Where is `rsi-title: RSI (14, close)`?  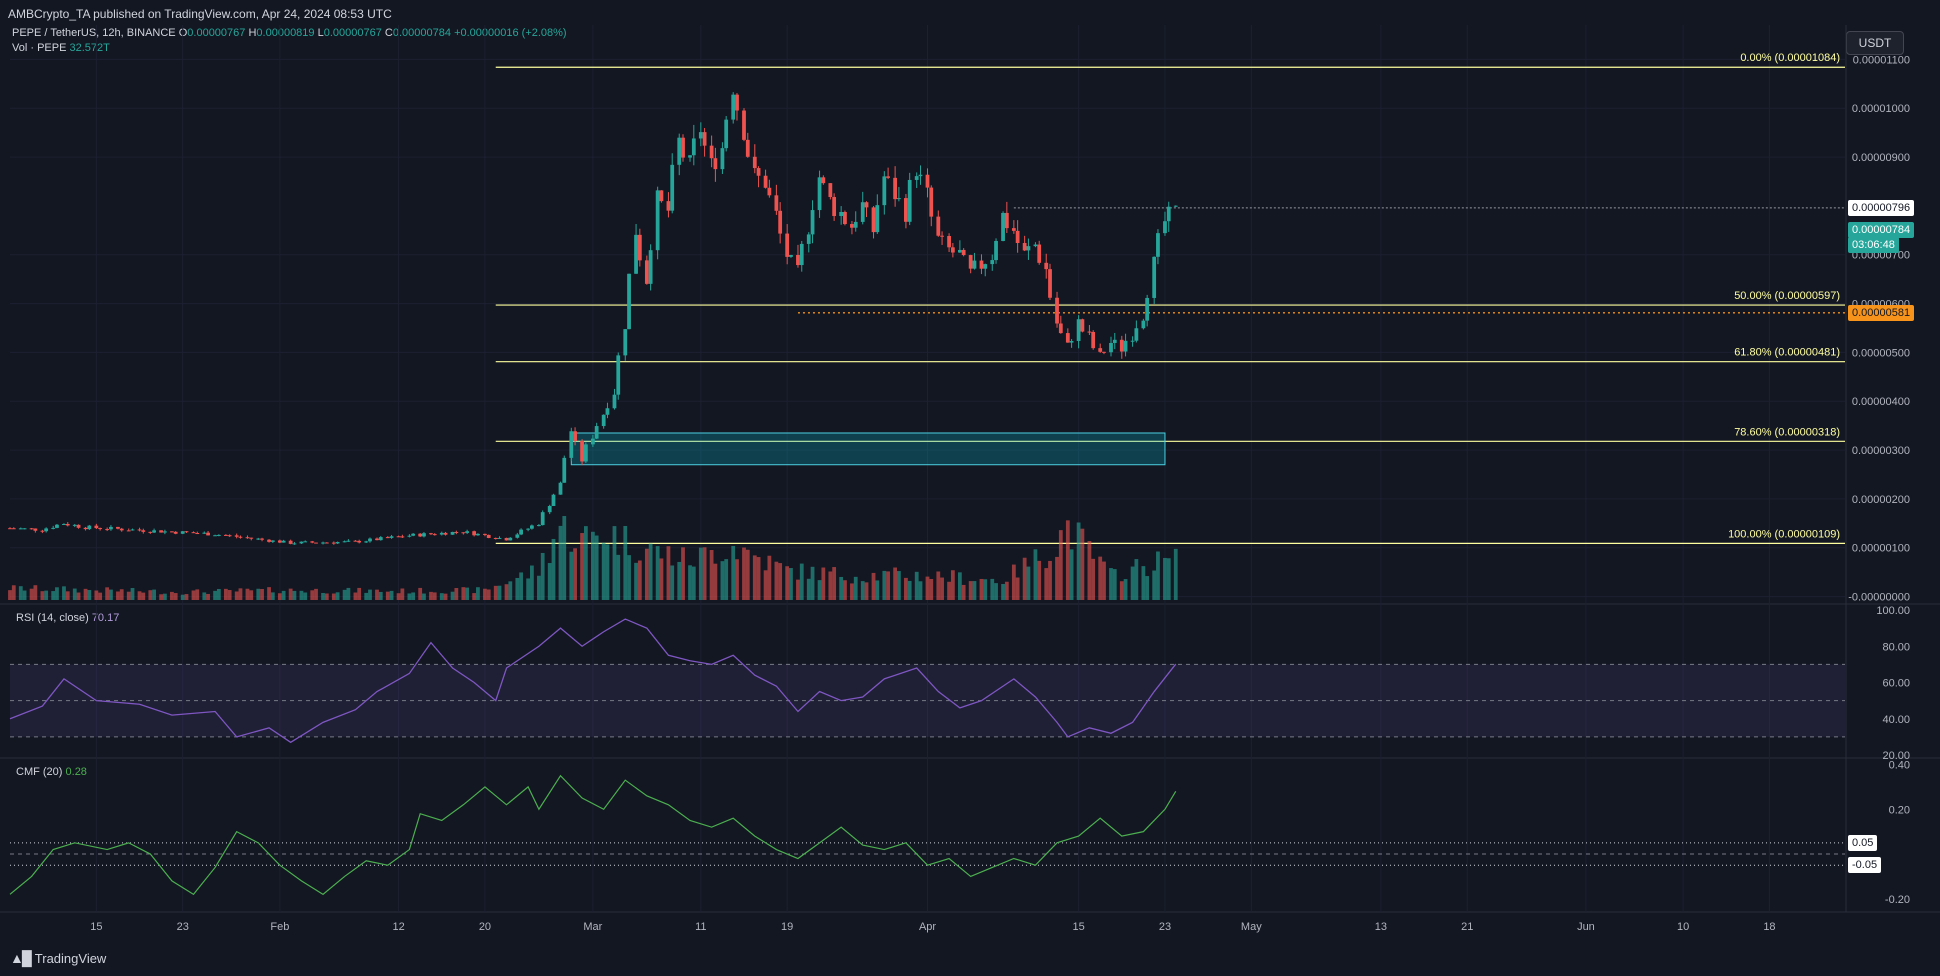
rsi-title: RSI (14, close) is located at coordinates (52, 618).